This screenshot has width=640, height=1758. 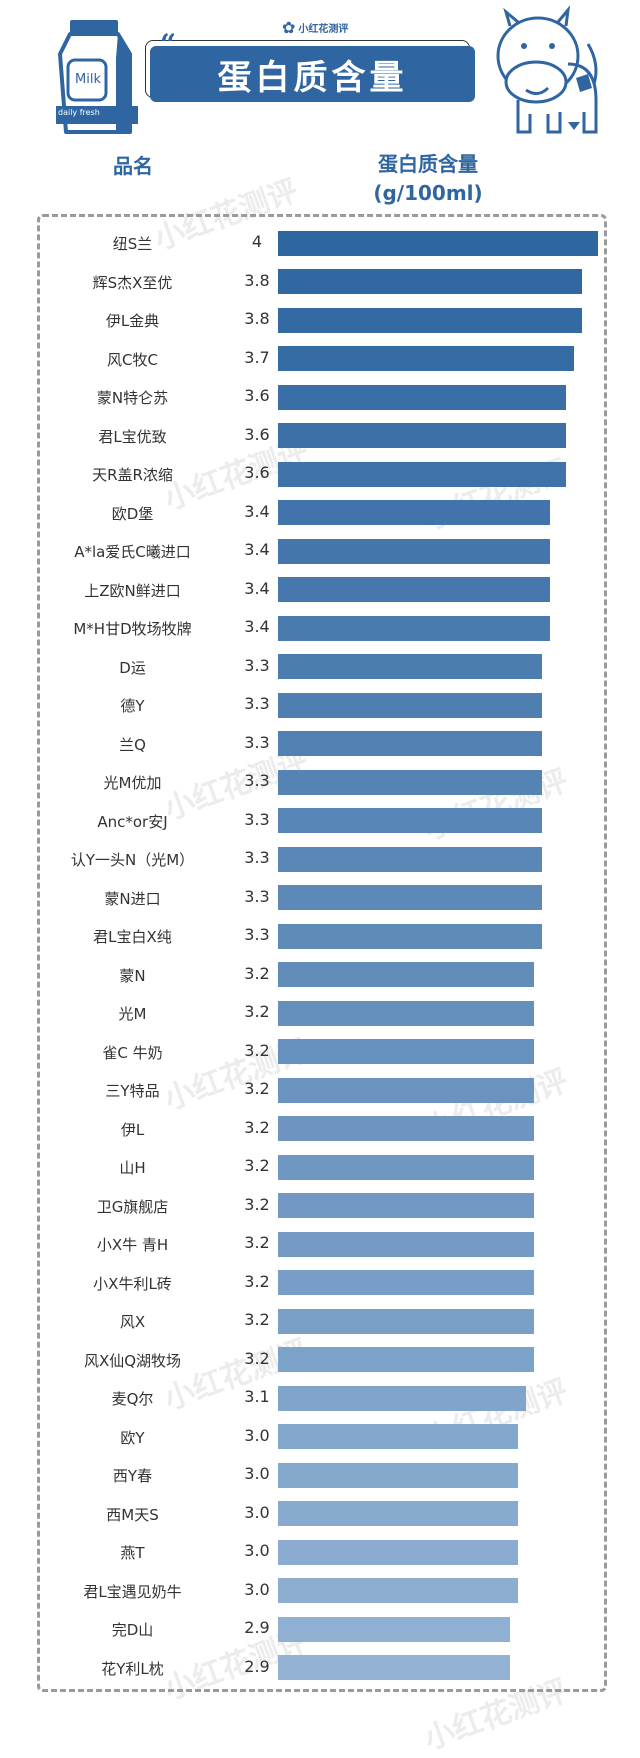 What do you see at coordinates (132, 321) in the screenshot?
I see `category-label: 伊L金典` at bounding box center [132, 321].